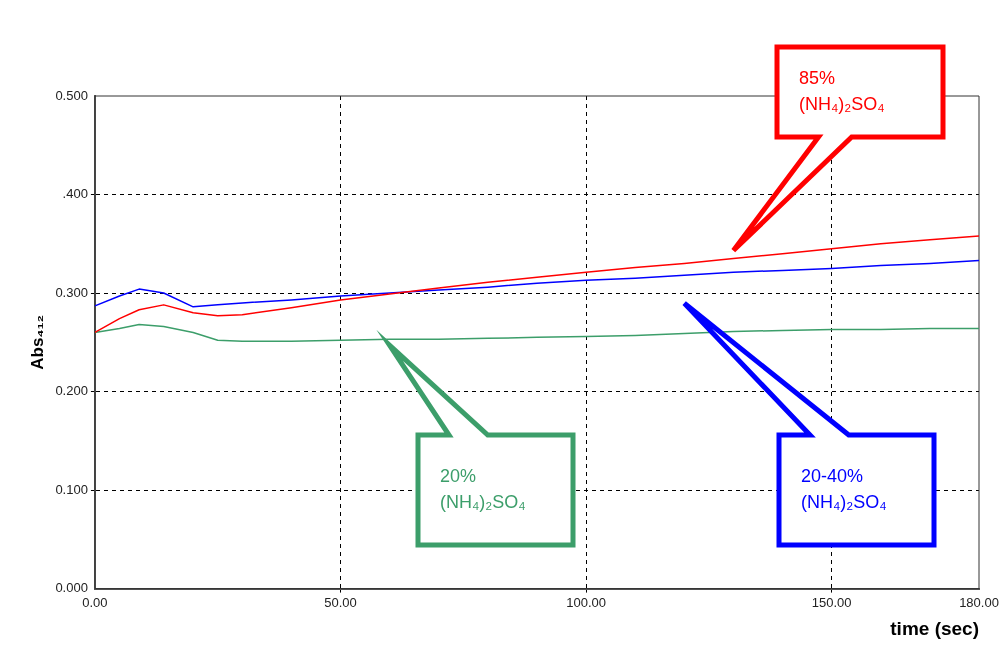 This screenshot has height=657, width=1003. What do you see at coordinates (844, 488) in the screenshot?
I see `text: 20-40% (NH₄)₂SO₄` at bounding box center [844, 488].